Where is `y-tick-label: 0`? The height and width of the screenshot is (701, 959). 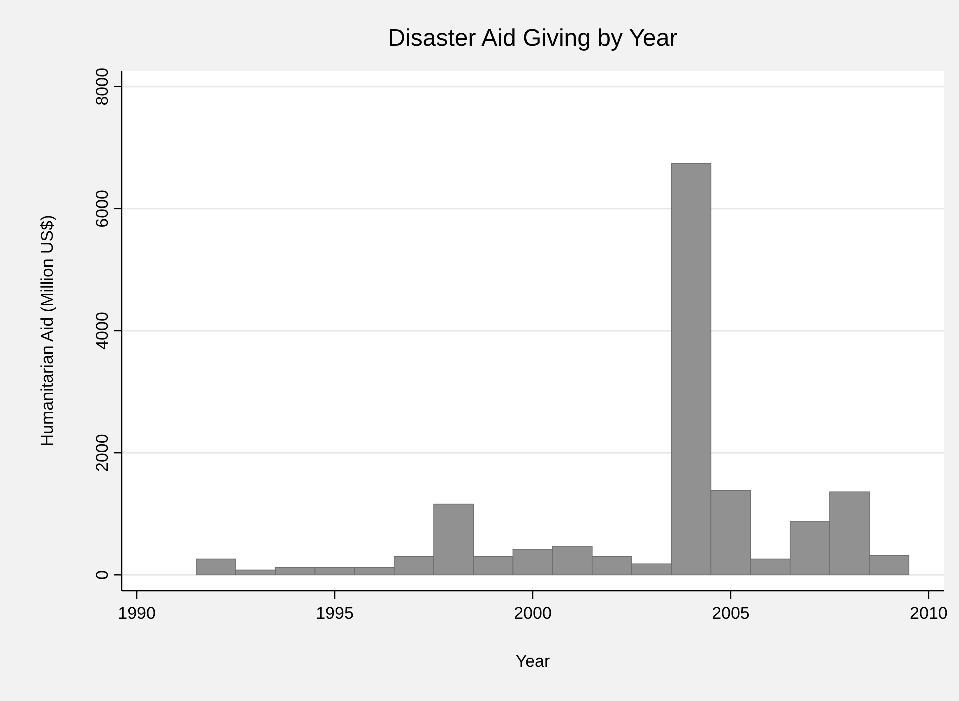 y-tick-label: 0 is located at coordinates (102, 575).